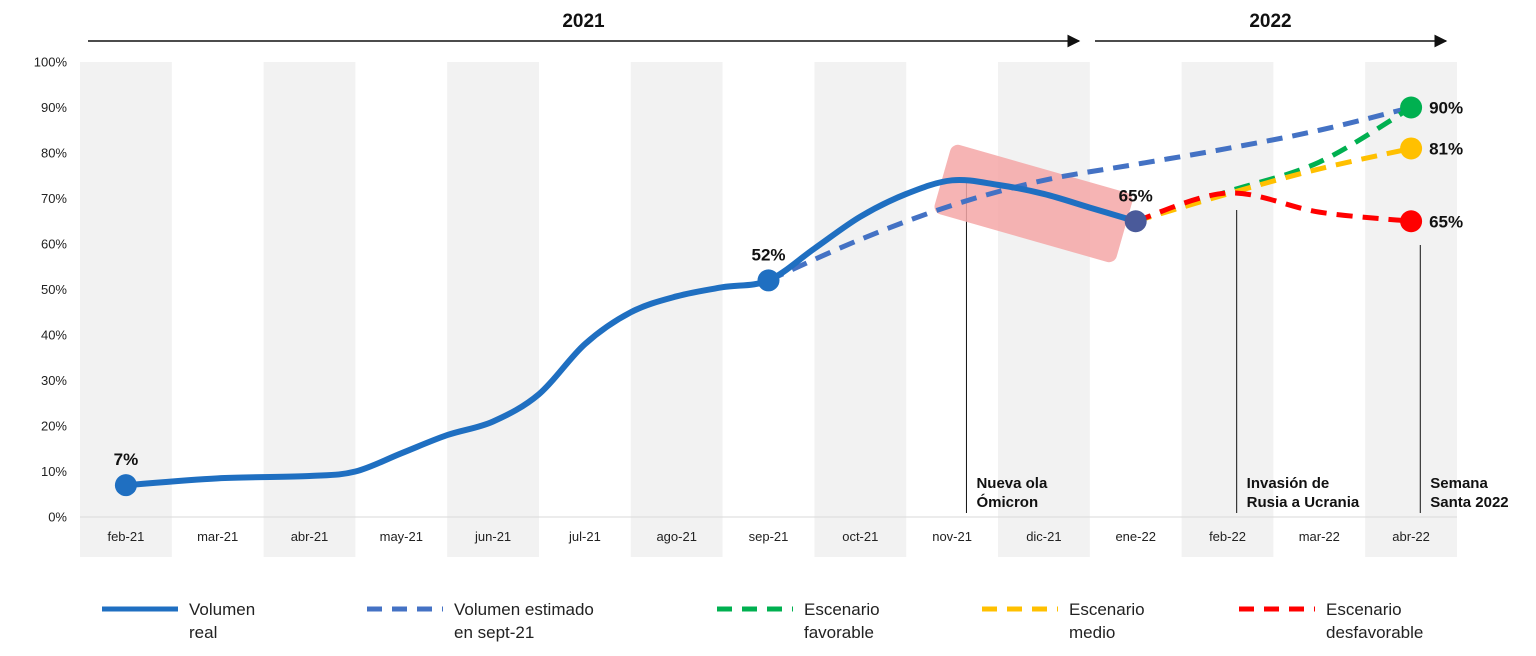 The height and width of the screenshot is (656, 1536). Describe the element at coordinates (125, 536) in the screenshot. I see `x-tick-label: feb-21` at that location.